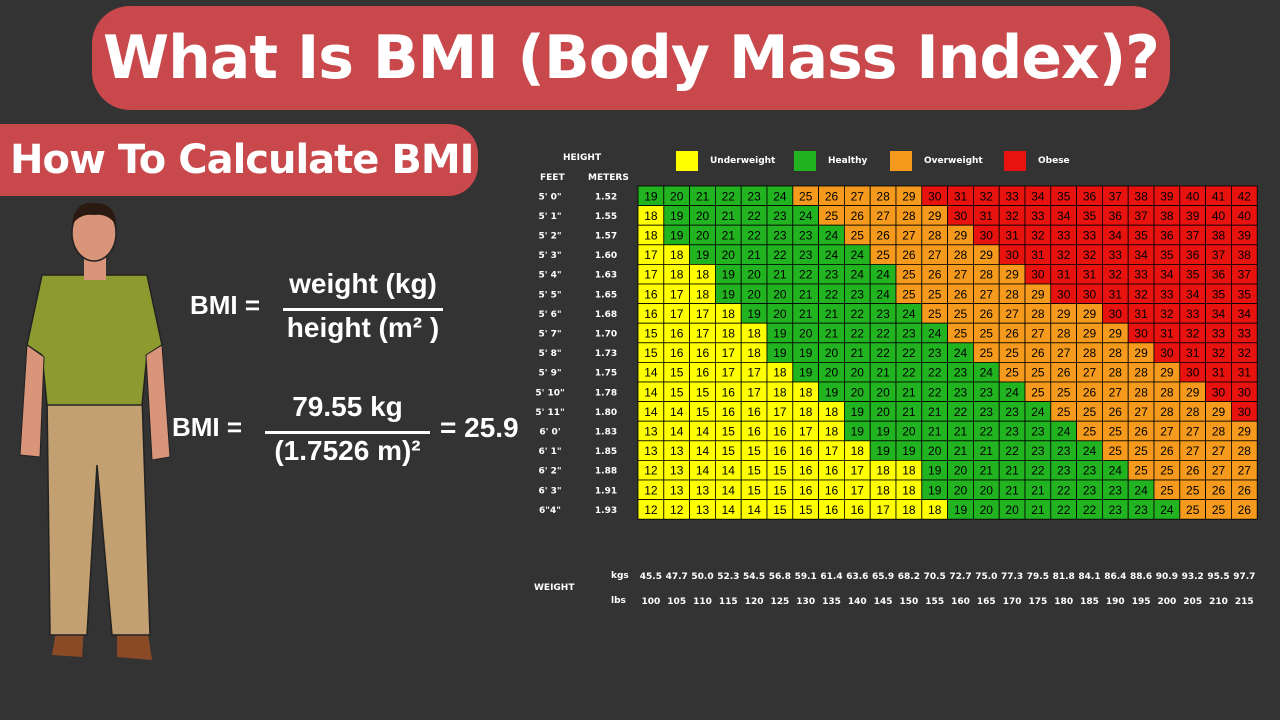 The width and height of the screenshot is (1280, 720). What do you see at coordinates (728, 577) in the screenshot?
I see `kgs-tick-label: 52.3` at bounding box center [728, 577].